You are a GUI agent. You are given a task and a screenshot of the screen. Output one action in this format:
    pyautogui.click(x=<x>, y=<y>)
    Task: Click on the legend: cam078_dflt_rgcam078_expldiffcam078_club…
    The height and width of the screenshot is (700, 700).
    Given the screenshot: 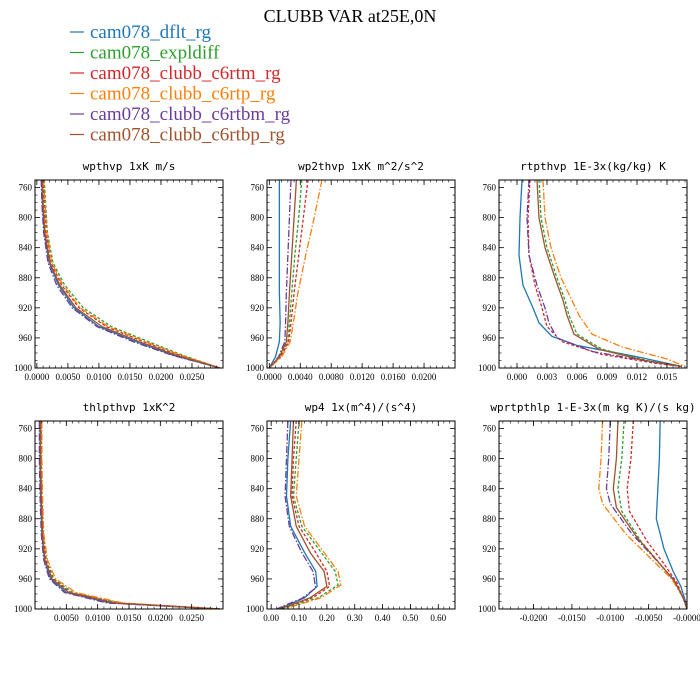 What is the action you would take?
    pyautogui.click(x=180, y=84)
    